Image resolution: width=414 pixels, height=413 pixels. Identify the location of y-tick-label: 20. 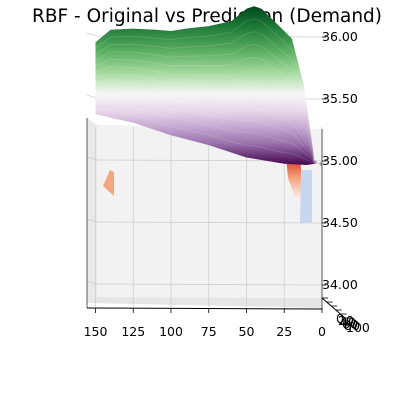
(346, 320).